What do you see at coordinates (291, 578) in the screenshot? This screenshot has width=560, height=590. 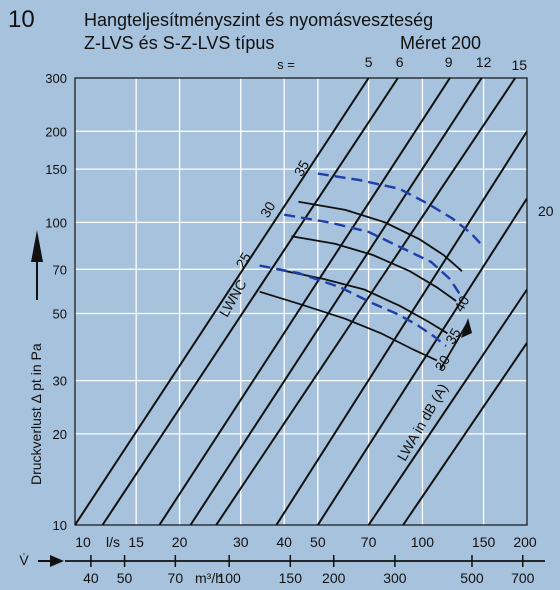 I see `secondary-tick-label: 150` at bounding box center [291, 578].